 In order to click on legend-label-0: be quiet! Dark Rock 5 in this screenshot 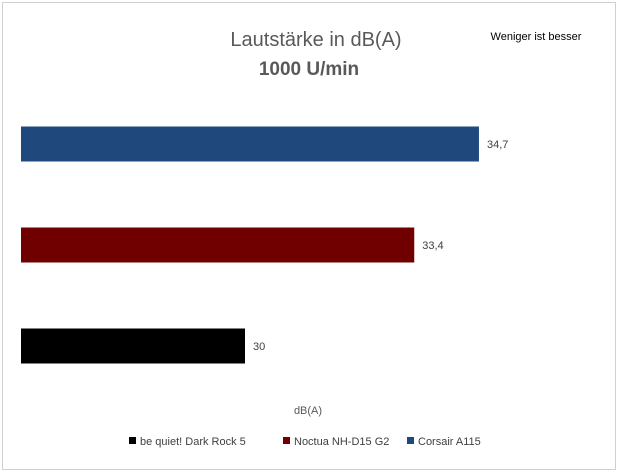, I will do `click(193, 442)`.